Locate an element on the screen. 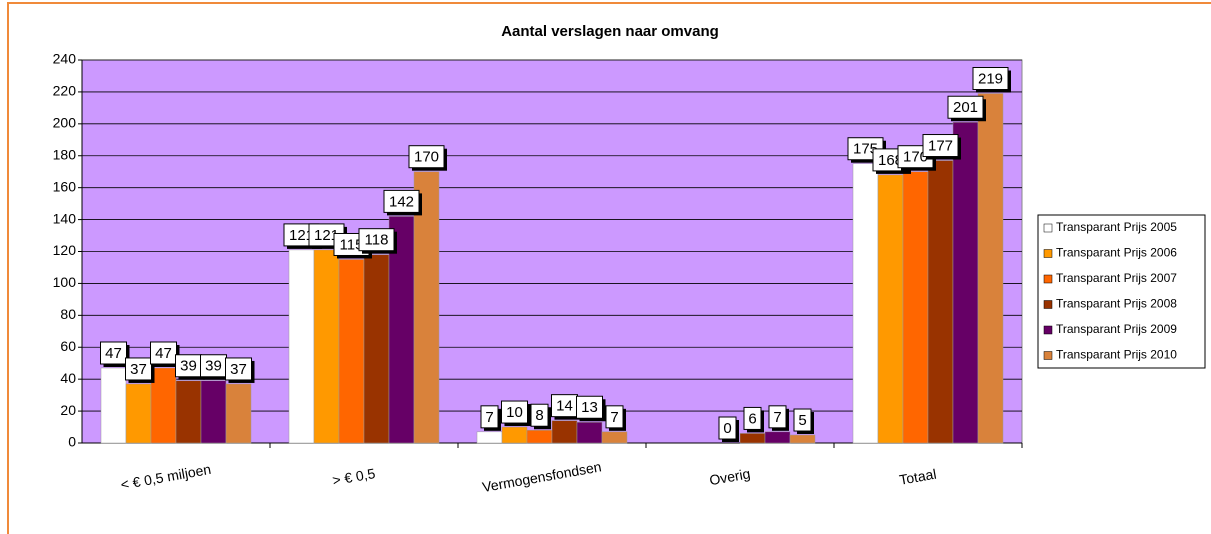 The height and width of the screenshot is (534, 1211). y-tick-label: 220 is located at coordinates (65, 91).